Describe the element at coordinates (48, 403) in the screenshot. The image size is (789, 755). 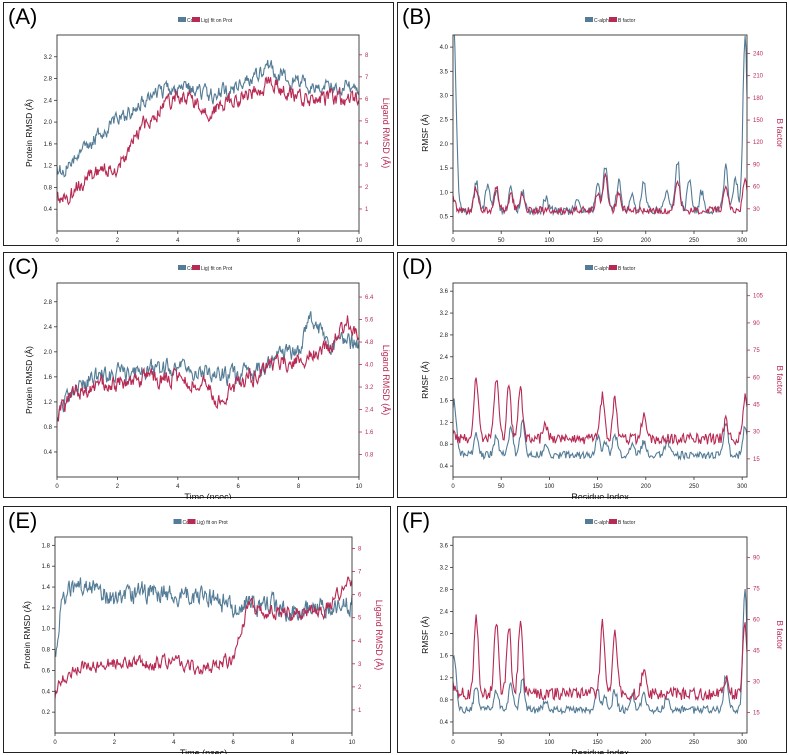
I see `y-tick-label-c-1.2: 1.2` at that location.